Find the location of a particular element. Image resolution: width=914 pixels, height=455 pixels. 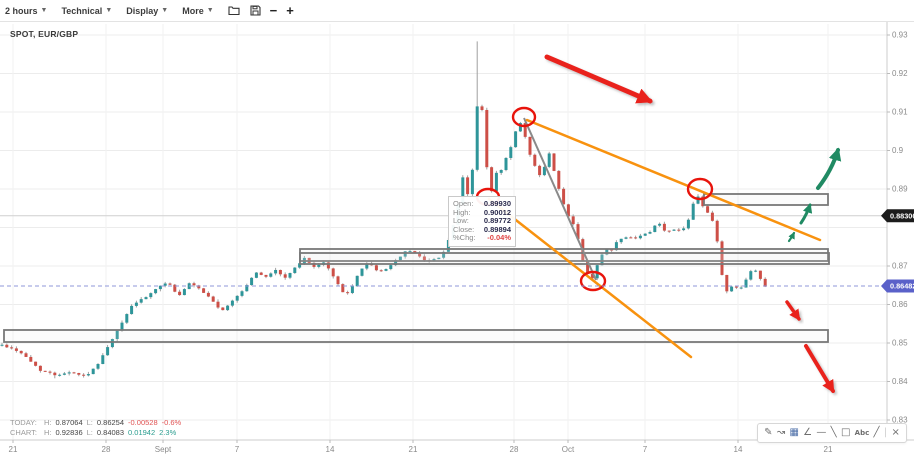

tooltip-label: Close: is located at coordinates (464, 229).